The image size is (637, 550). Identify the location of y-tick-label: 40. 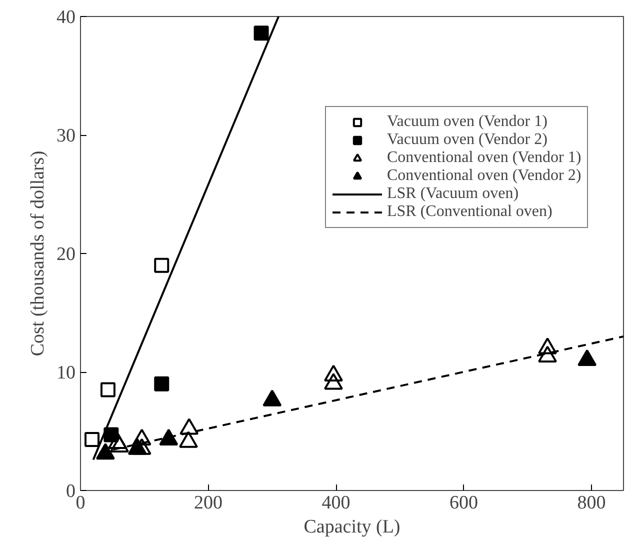
(66, 17).